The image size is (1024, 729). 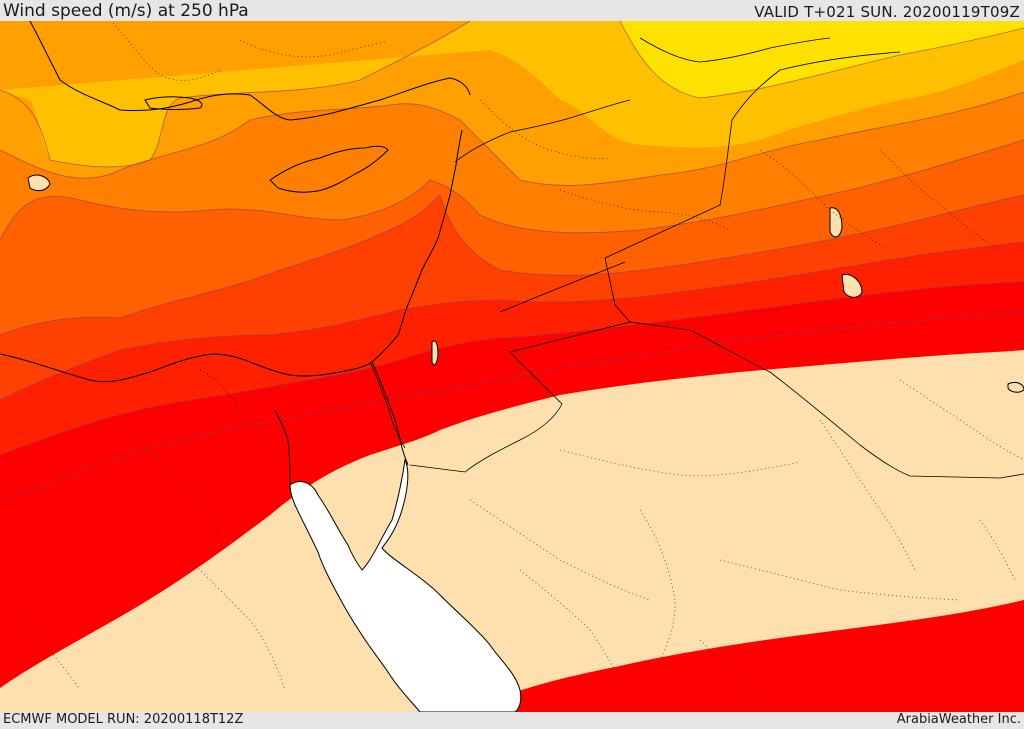 What do you see at coordinates (126, 11) in the screenshot?
I see `map-title: Wind speed (m/s) at 250 hPa` at bounding box center [126, 11].